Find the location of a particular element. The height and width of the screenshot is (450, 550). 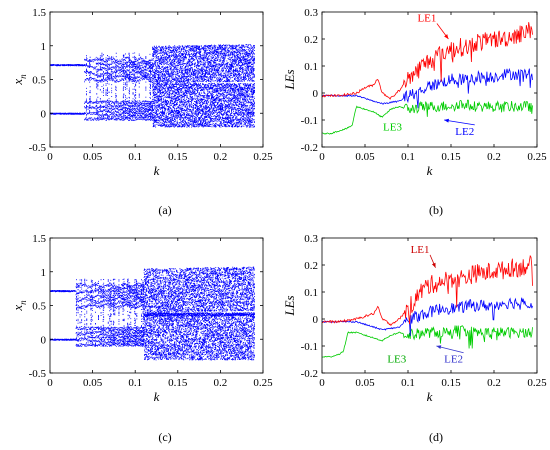

panel-label-c: (c) is located at coordinates (164, 437).